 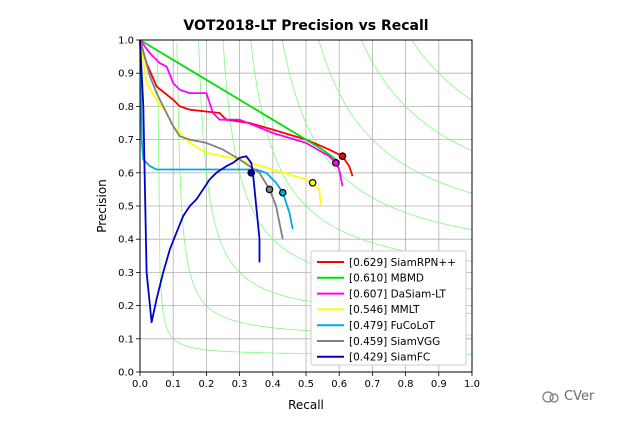 I want to click on x-tick-label: 0.5, so click(x=306, y=384).